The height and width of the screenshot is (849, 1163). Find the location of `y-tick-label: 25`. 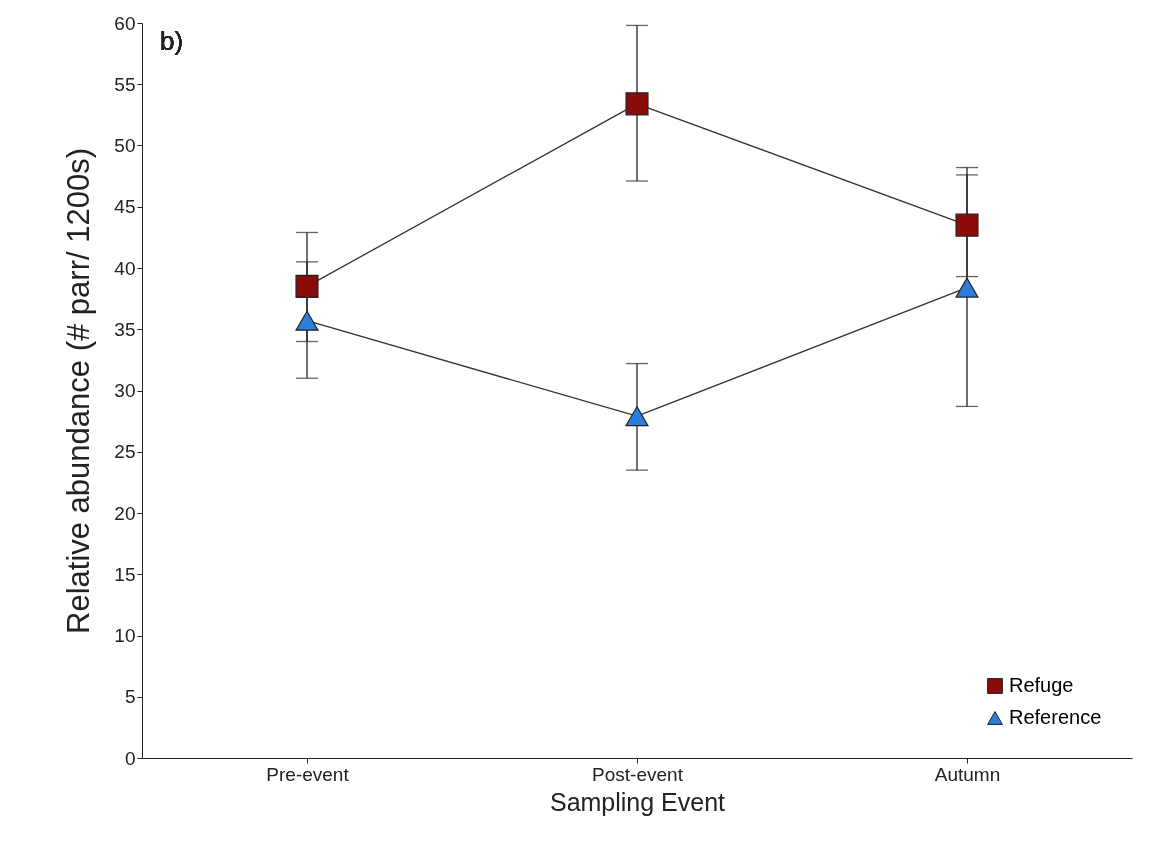

y-tick-label: 25 is located at coordinates (125, 452).